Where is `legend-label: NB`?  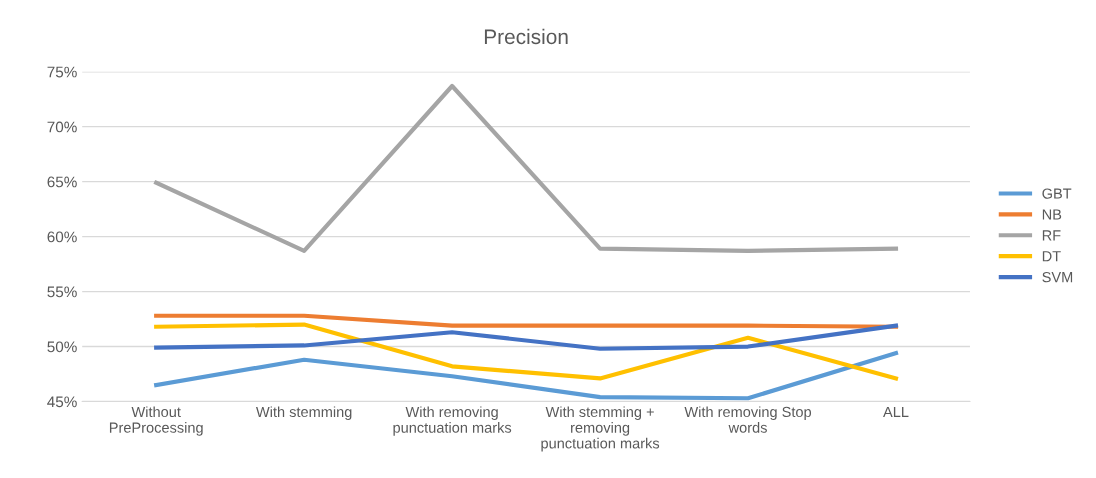 legend-label: NB is located at coordinates (1052, 214).